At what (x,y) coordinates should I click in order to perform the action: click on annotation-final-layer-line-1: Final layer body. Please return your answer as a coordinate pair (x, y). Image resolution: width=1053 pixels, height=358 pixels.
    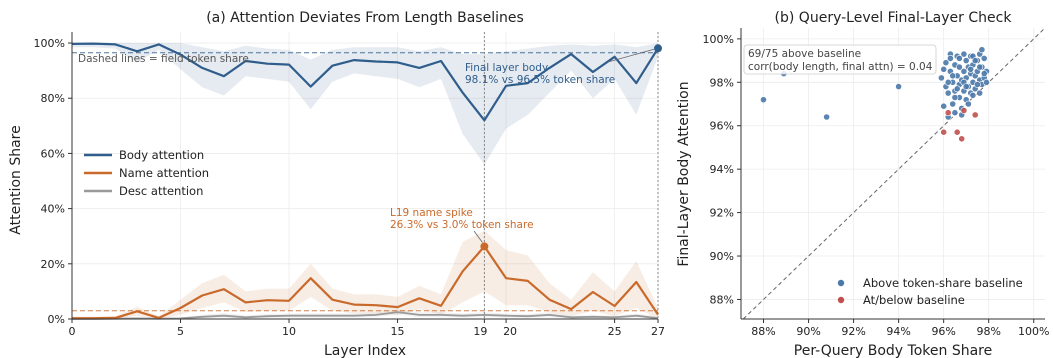
    Looking at the image, I should click on (506, 68).